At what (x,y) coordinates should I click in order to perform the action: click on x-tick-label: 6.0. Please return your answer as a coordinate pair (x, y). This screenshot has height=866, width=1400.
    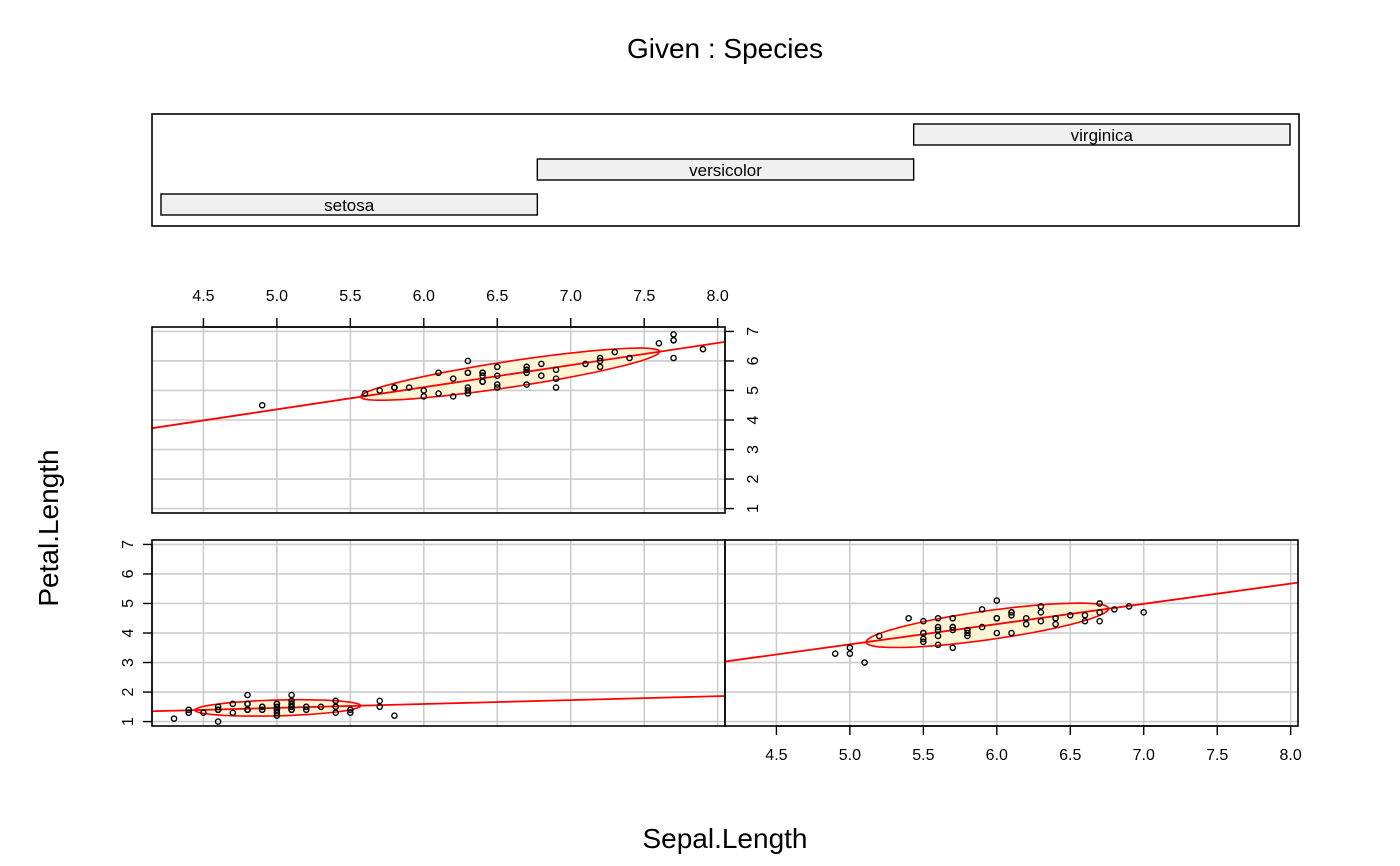
    Looking at the image, I should click on (424, 296).